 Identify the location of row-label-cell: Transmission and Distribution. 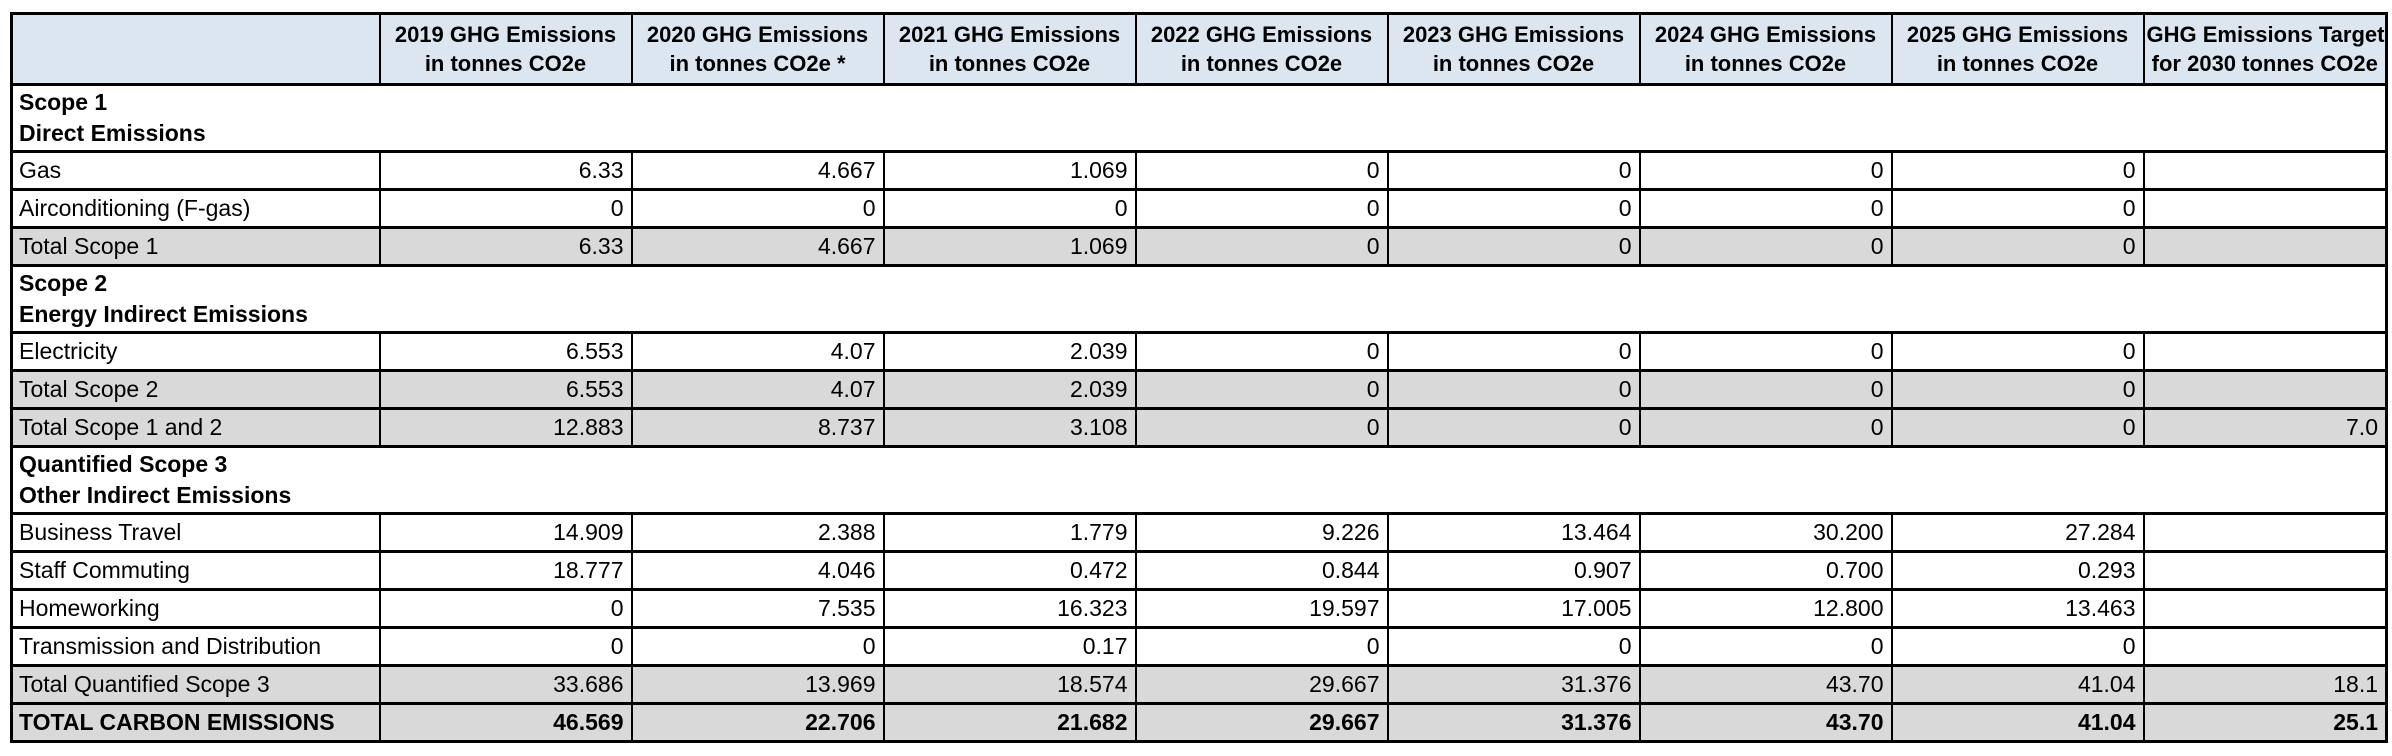
(195, 647).